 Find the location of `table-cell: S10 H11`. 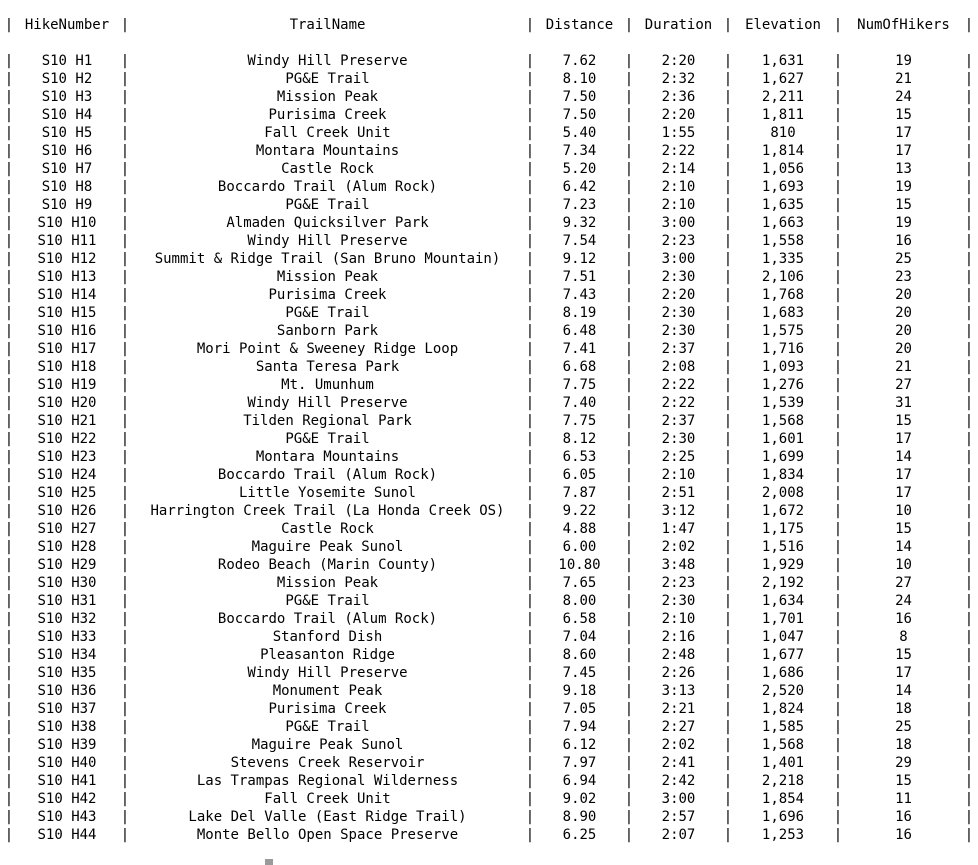

table-cell: S10 H11 is located at coordinates (67, 241).